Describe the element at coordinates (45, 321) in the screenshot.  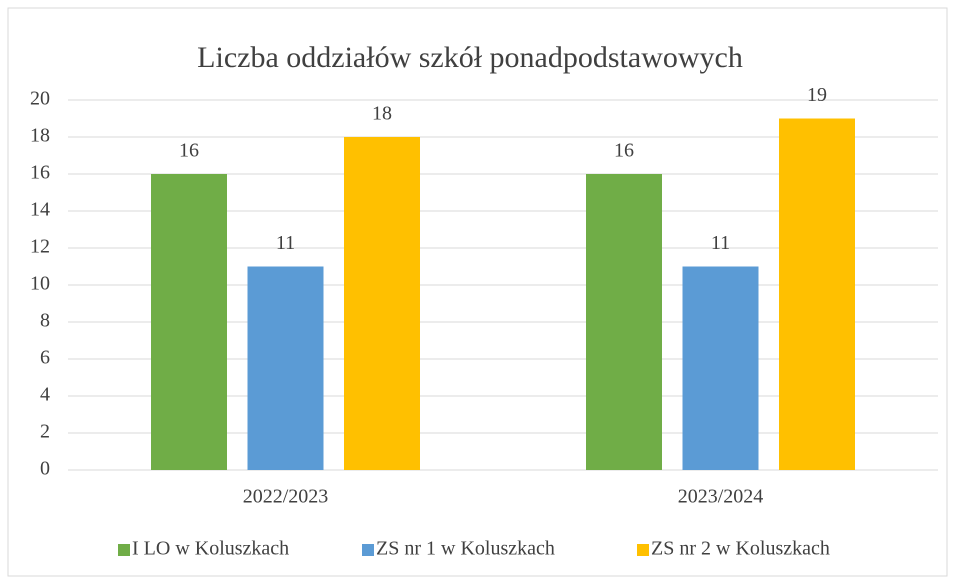
I see `y-tick-label: 8` at that location.